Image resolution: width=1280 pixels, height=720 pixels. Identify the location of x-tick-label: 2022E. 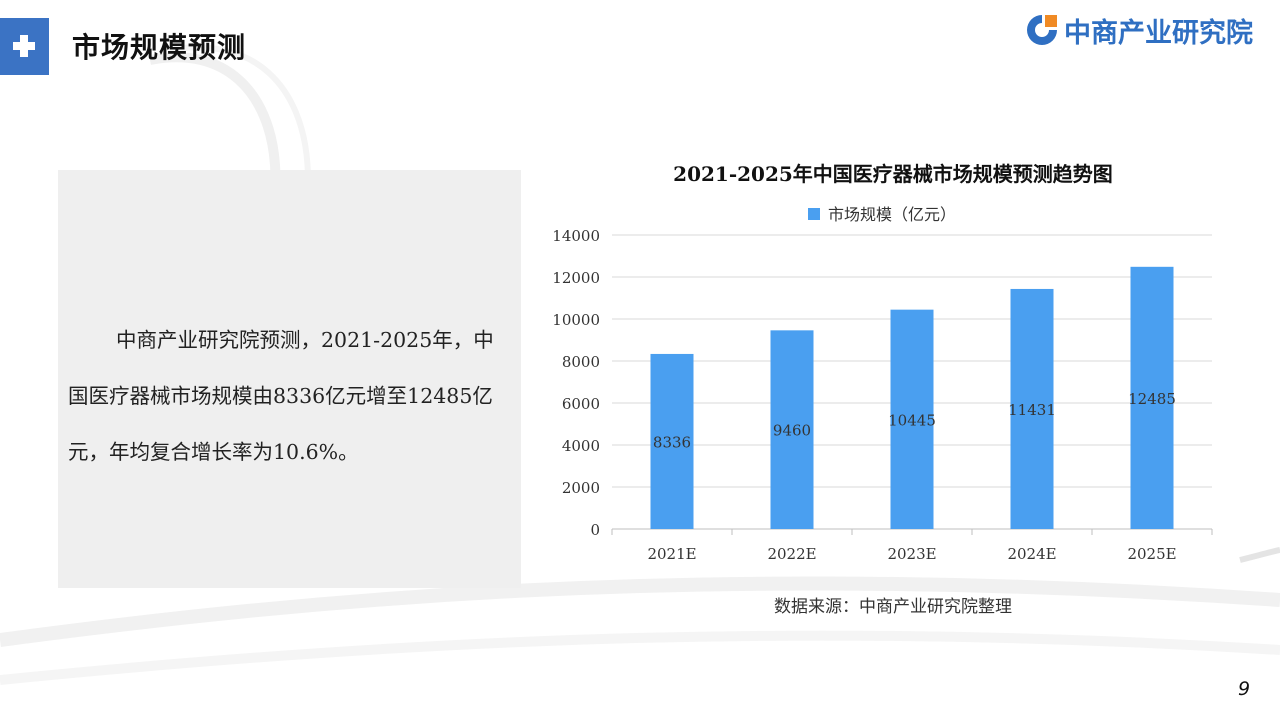
(791, 554).